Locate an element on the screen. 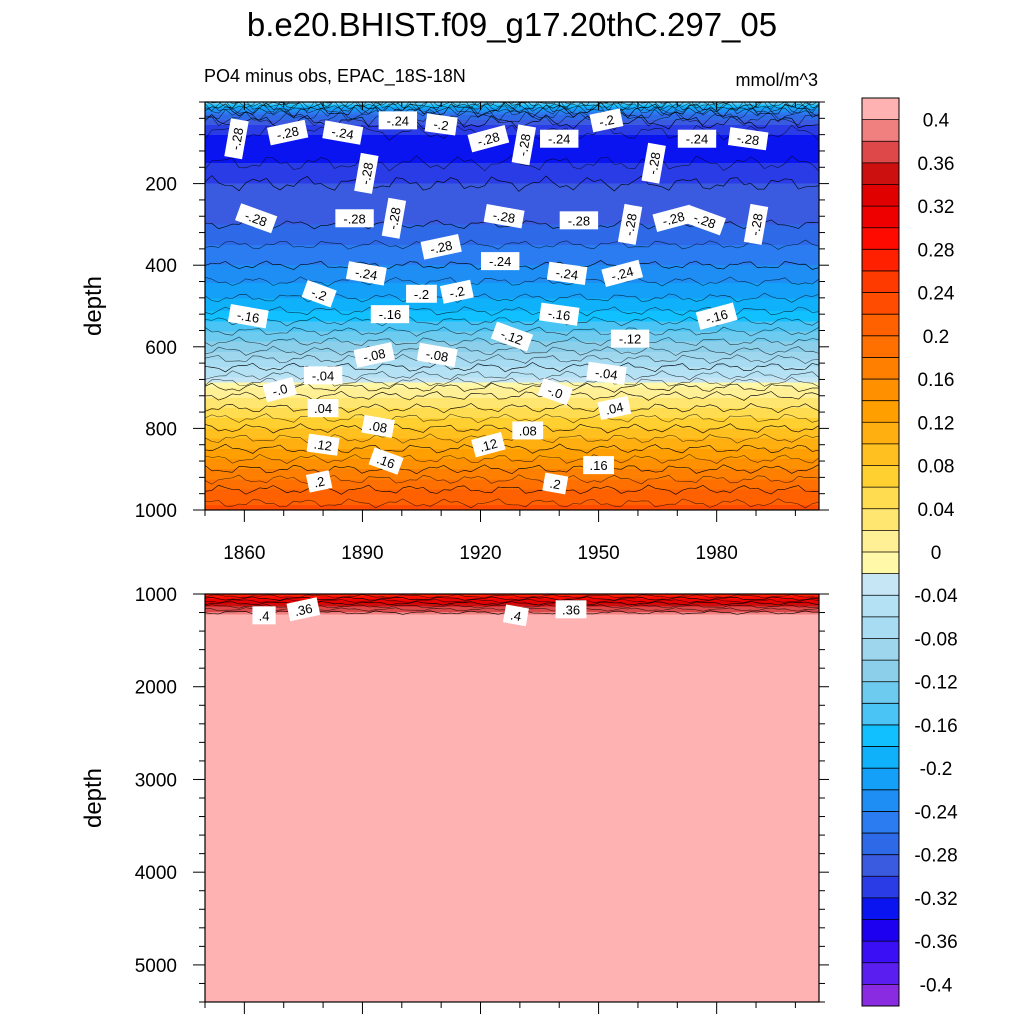 The height and width of the screenshot is (1024, 1024). contour-label-text: .36 is located at coordinates (571, 609).